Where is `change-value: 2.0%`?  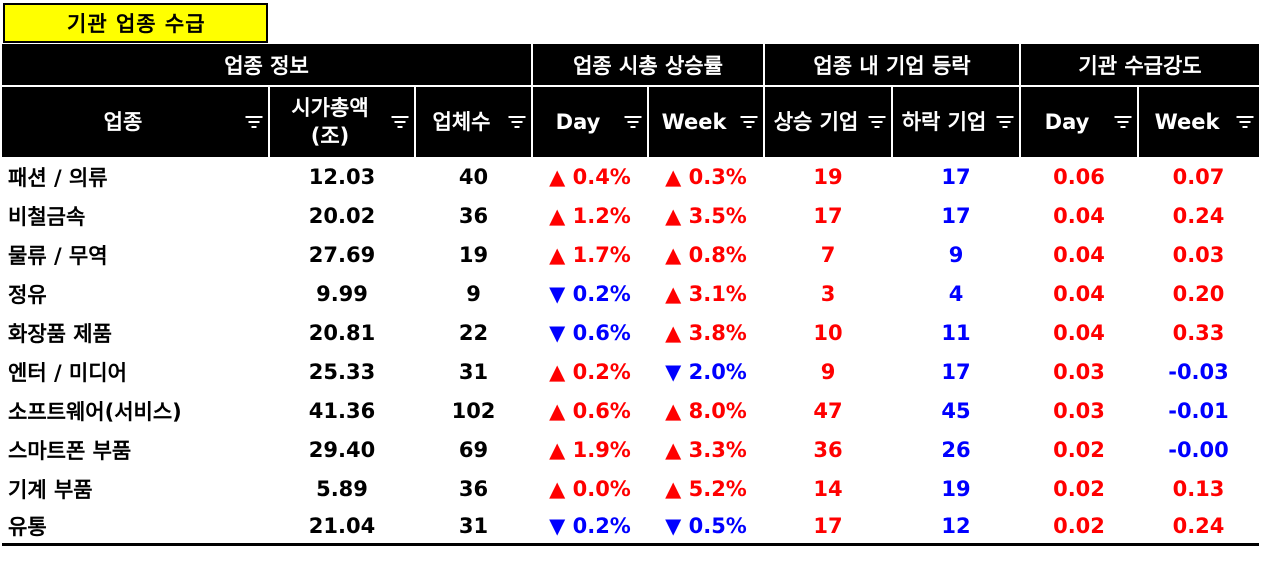
change-value: 2.0% is located at coordinates (717, 371).